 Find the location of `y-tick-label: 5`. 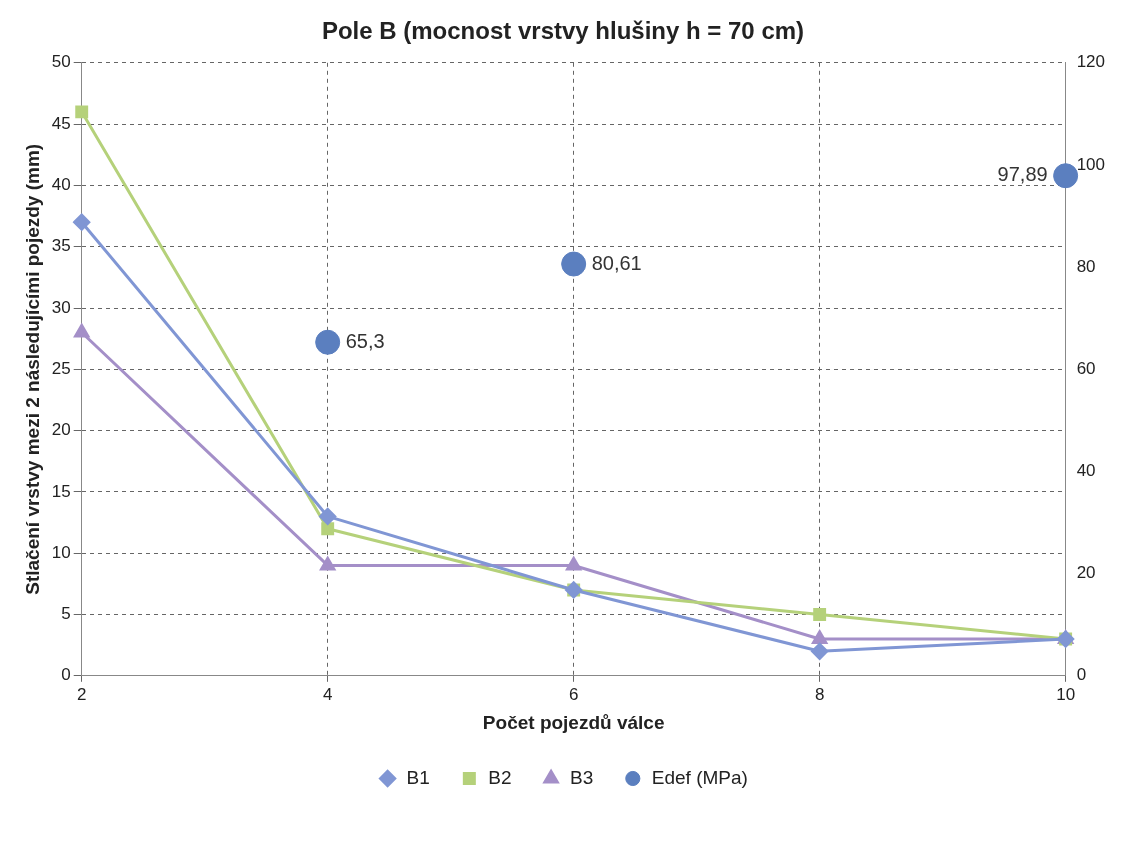

y-tick-label: 5 is located at coordinates (66, 614).